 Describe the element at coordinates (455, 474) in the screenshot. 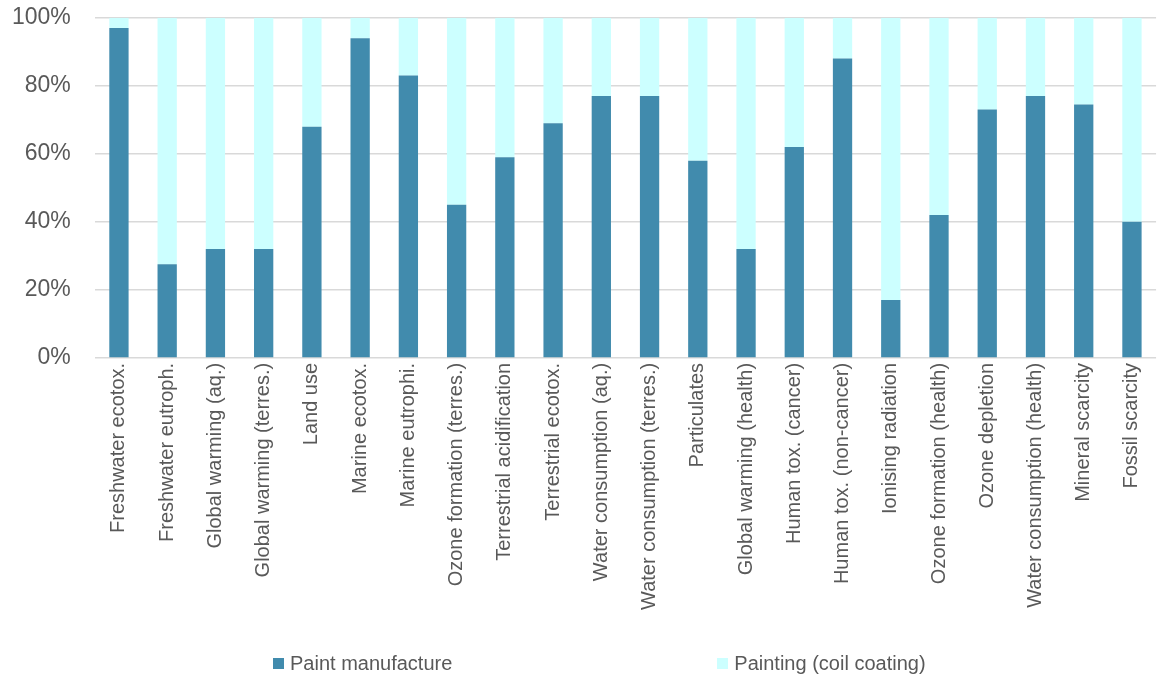

I see `x-tick-label: Ozone formation (terres.)` at that location.